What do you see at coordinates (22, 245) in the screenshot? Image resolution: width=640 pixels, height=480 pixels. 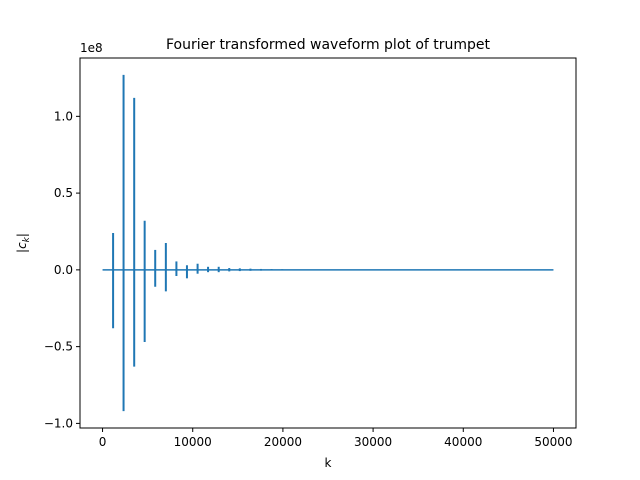 I see `y-label-c: c` at bounding box center [22, 245].